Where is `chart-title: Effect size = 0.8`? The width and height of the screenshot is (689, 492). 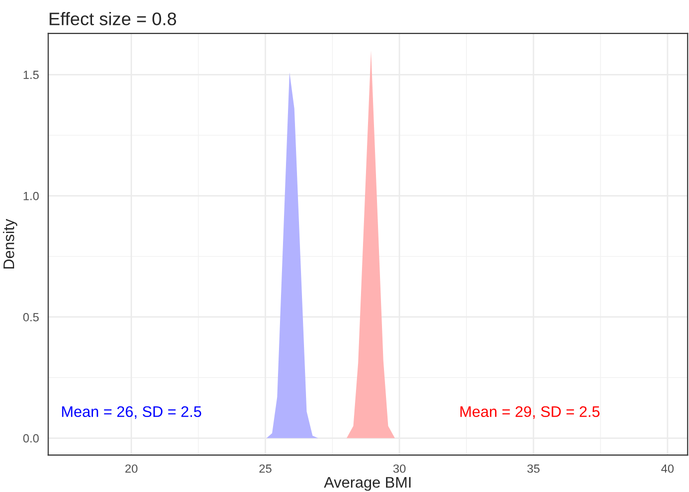 chart-title: Effect size = 0.8 is located at coordinates (113, 19).